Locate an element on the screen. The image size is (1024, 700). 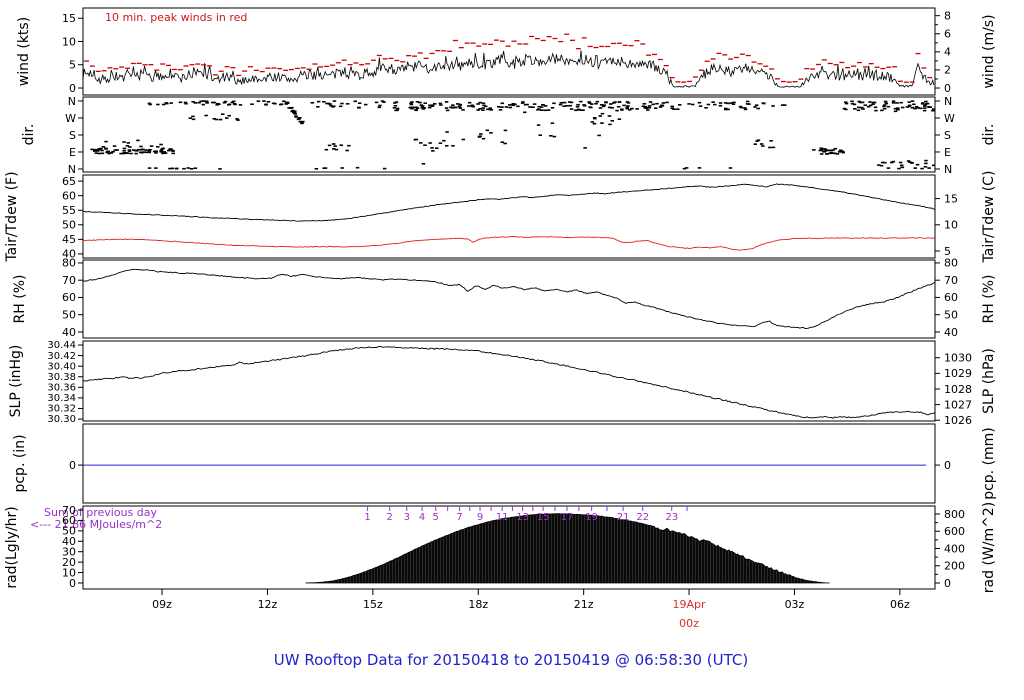
axis-title-right-wind: wind (m/s) is located at coordinates (989, 51).